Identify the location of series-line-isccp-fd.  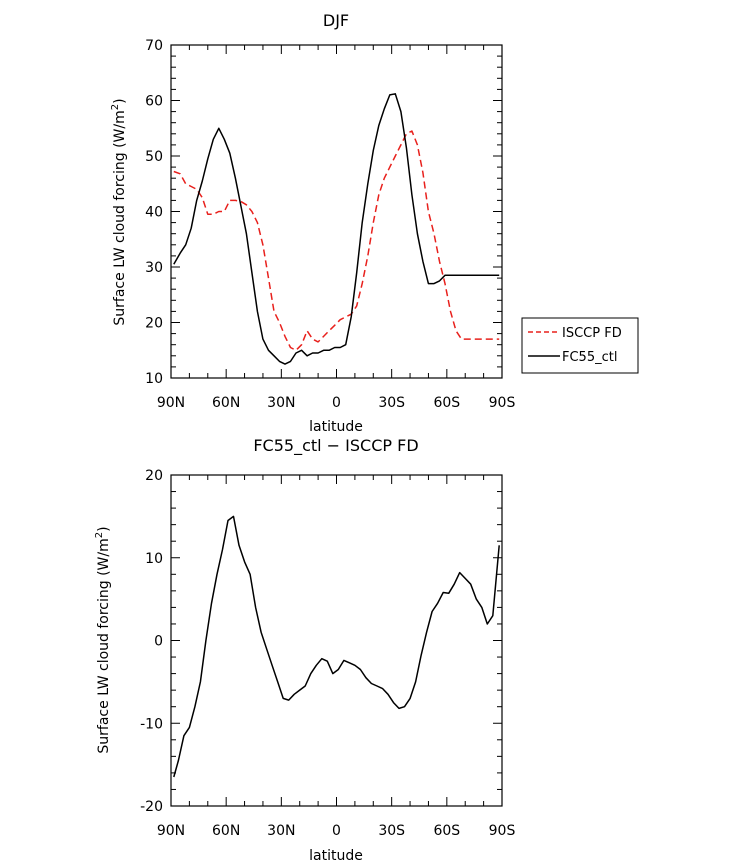
(336, 241).